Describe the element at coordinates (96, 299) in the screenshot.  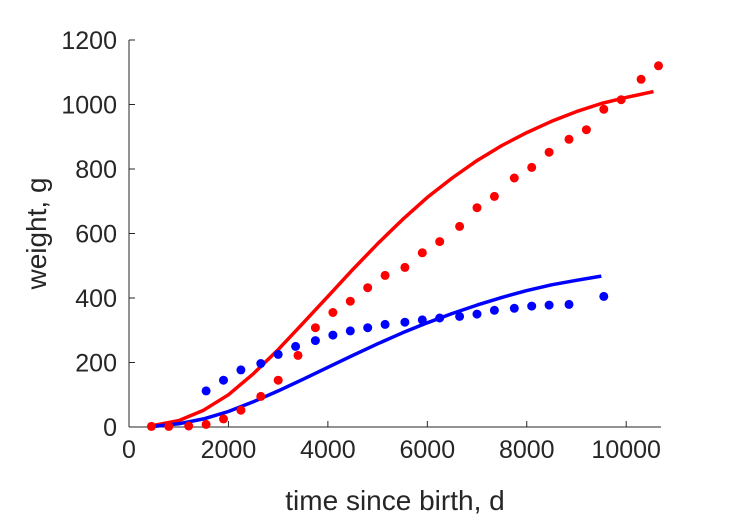
I see `y-tick-label: 400` at that location.